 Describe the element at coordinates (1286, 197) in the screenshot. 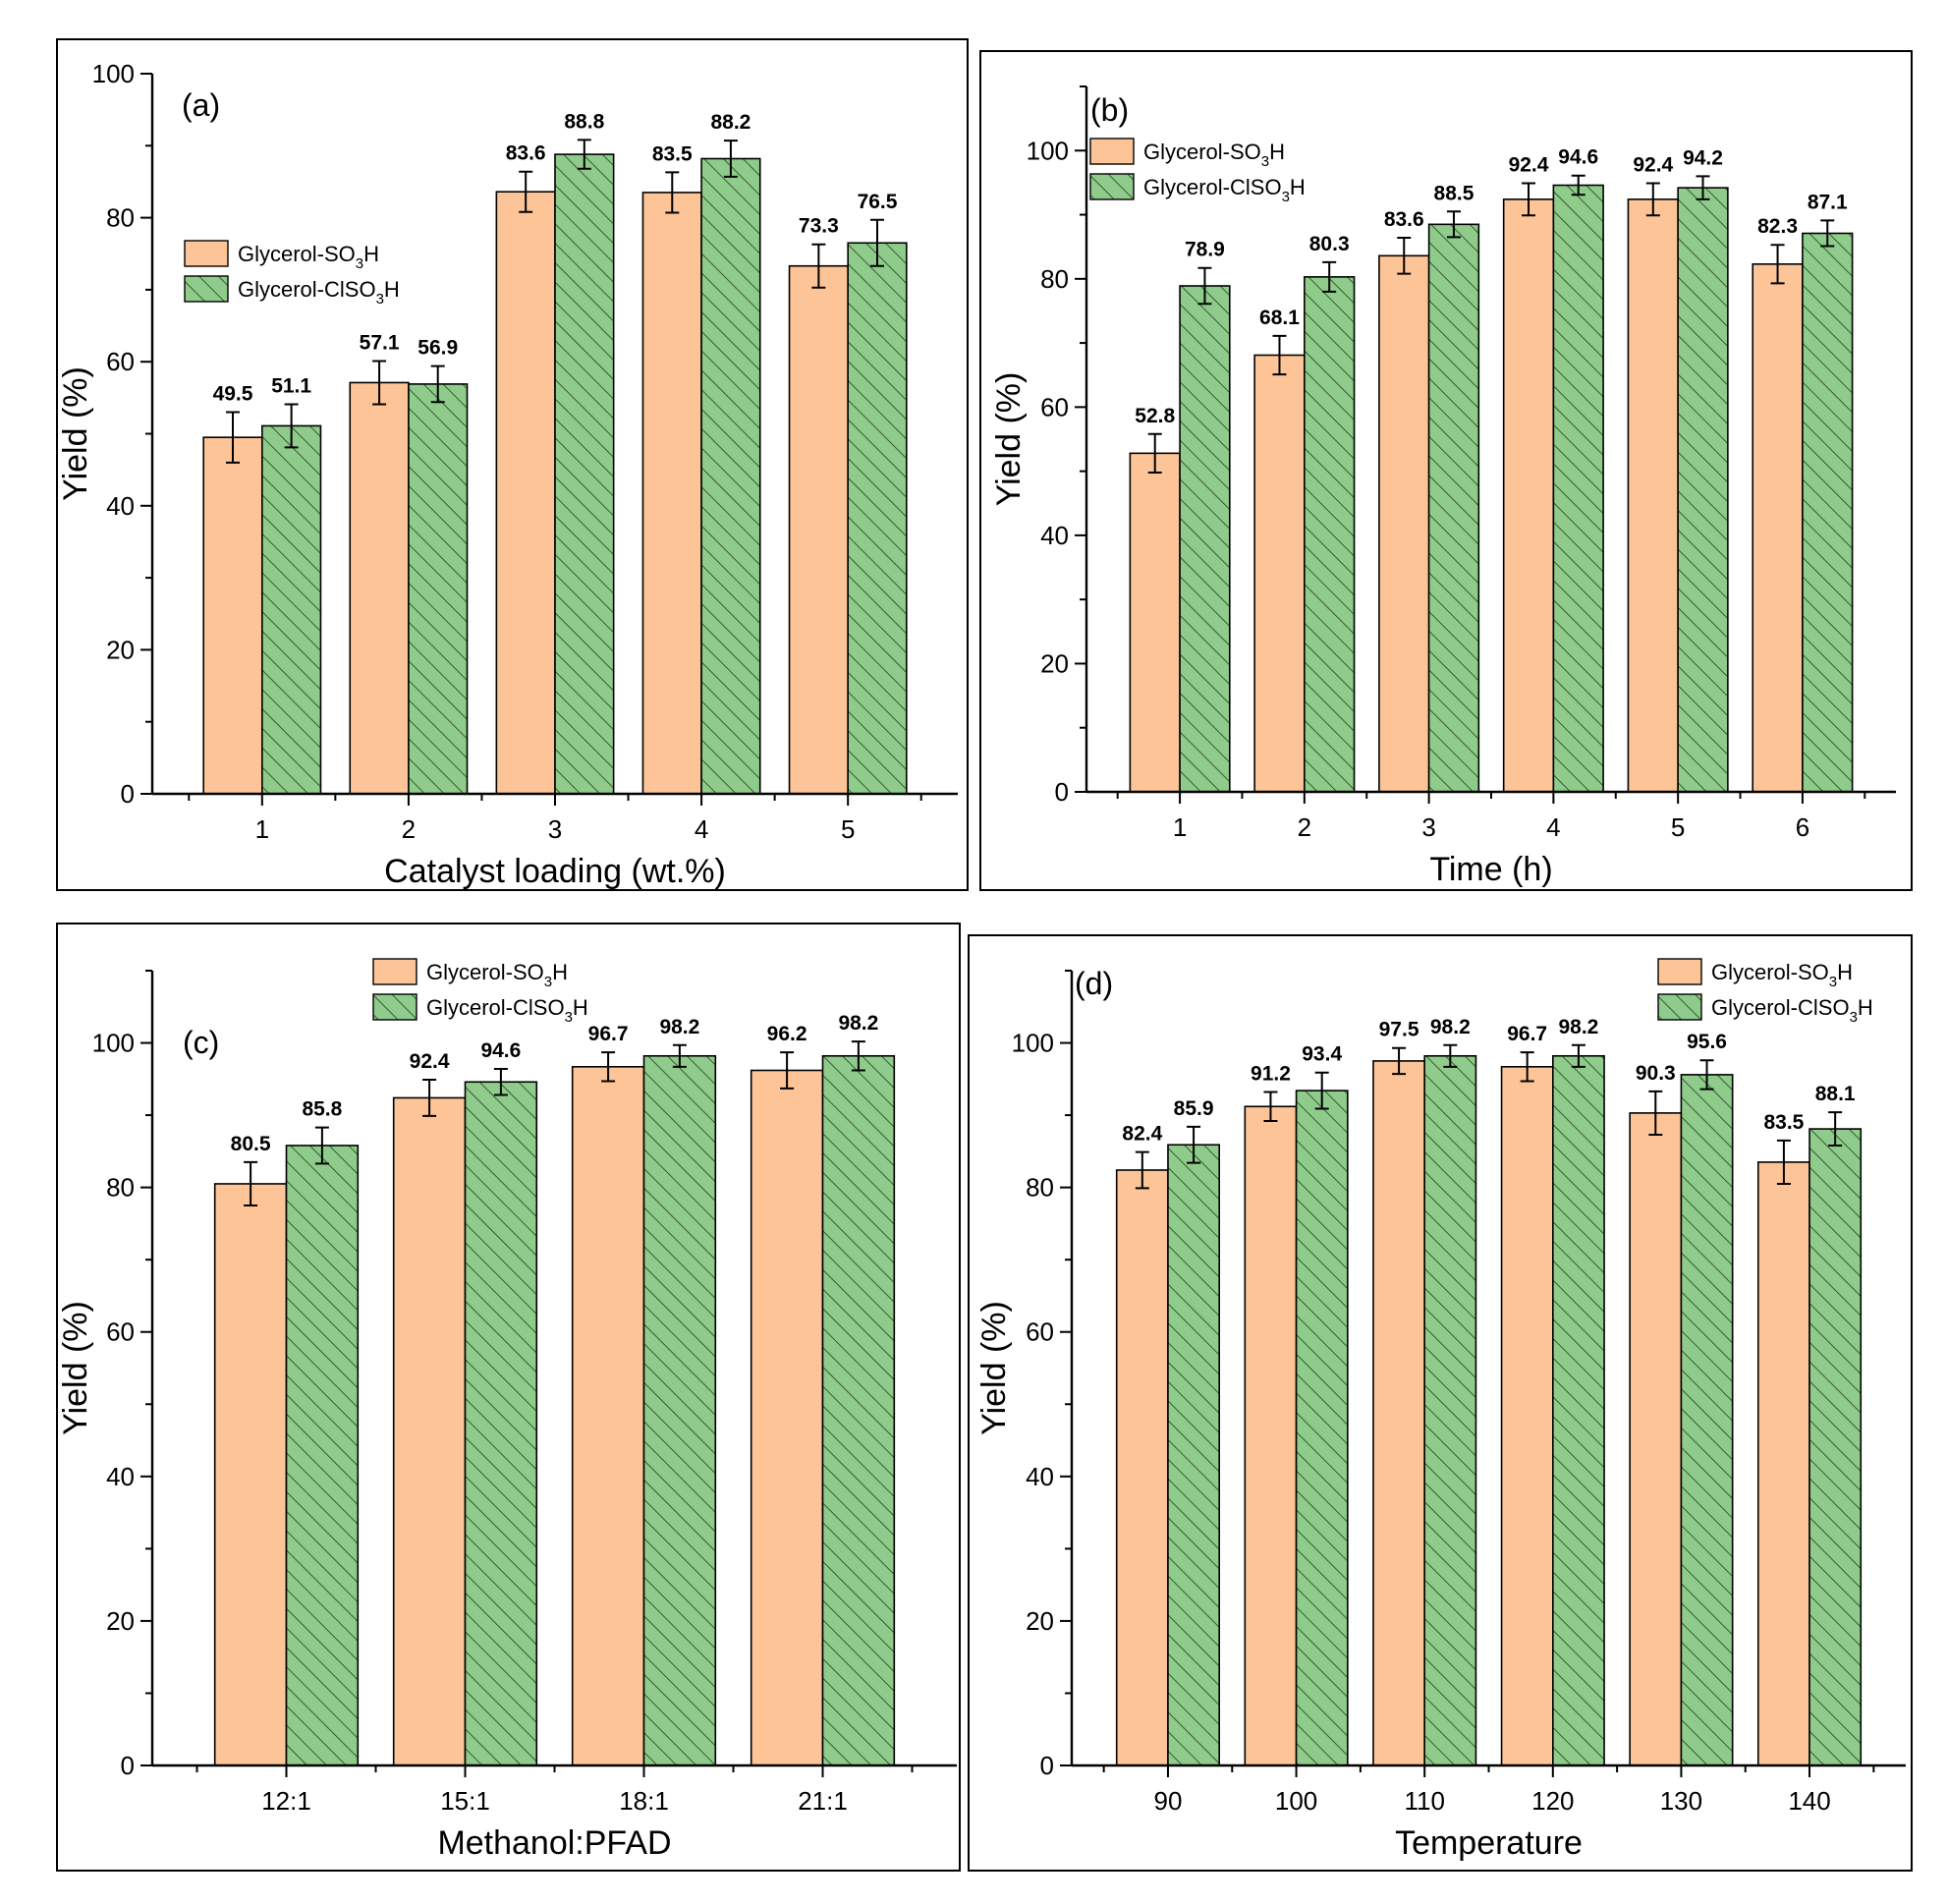

I see `legend-label-clso3h-subscript: 3` at that location.